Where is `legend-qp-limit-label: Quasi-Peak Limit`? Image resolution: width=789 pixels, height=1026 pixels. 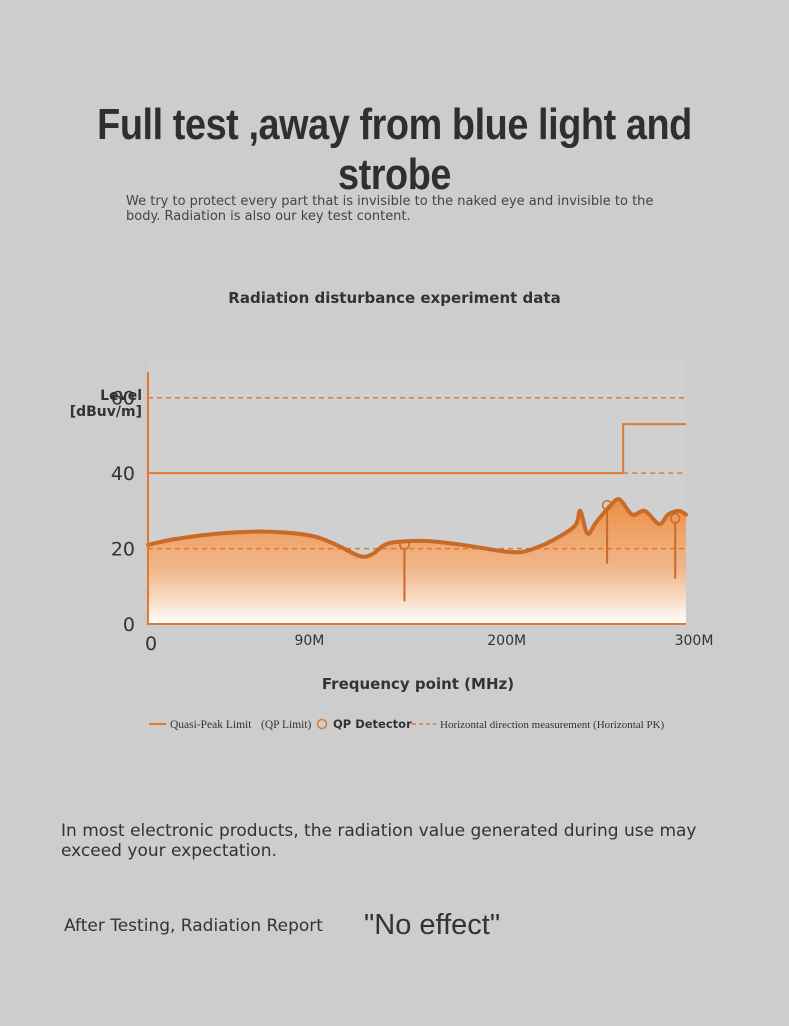 legend-qp-limit-label: Quasi-Peak Limit is located at coordinates (211, 725).